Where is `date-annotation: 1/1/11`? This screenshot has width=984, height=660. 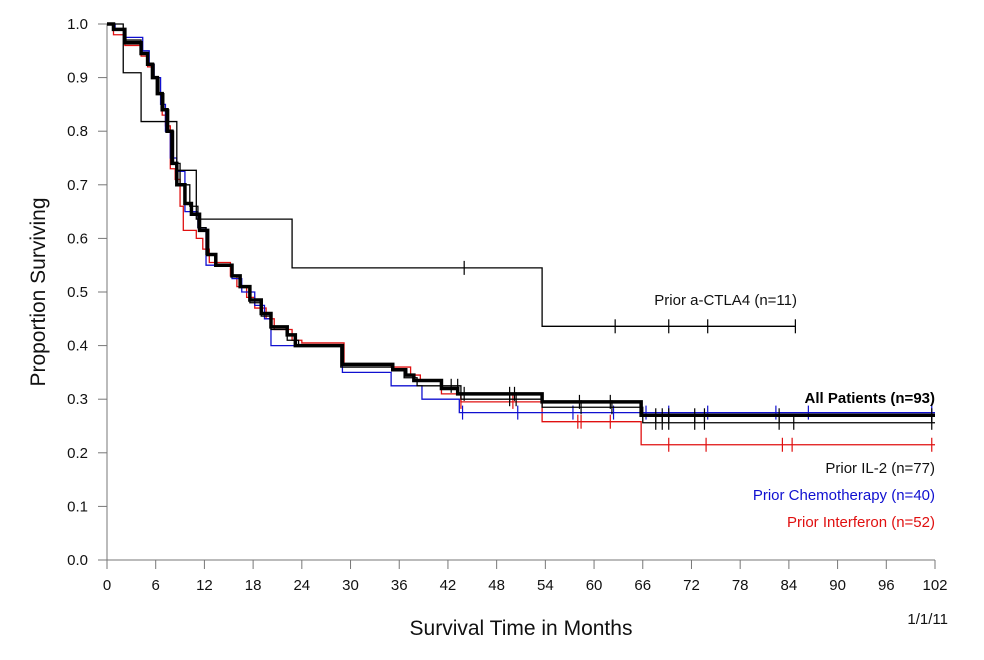 date-annotation: 1/1/11 is located at coordinates (927, 619).